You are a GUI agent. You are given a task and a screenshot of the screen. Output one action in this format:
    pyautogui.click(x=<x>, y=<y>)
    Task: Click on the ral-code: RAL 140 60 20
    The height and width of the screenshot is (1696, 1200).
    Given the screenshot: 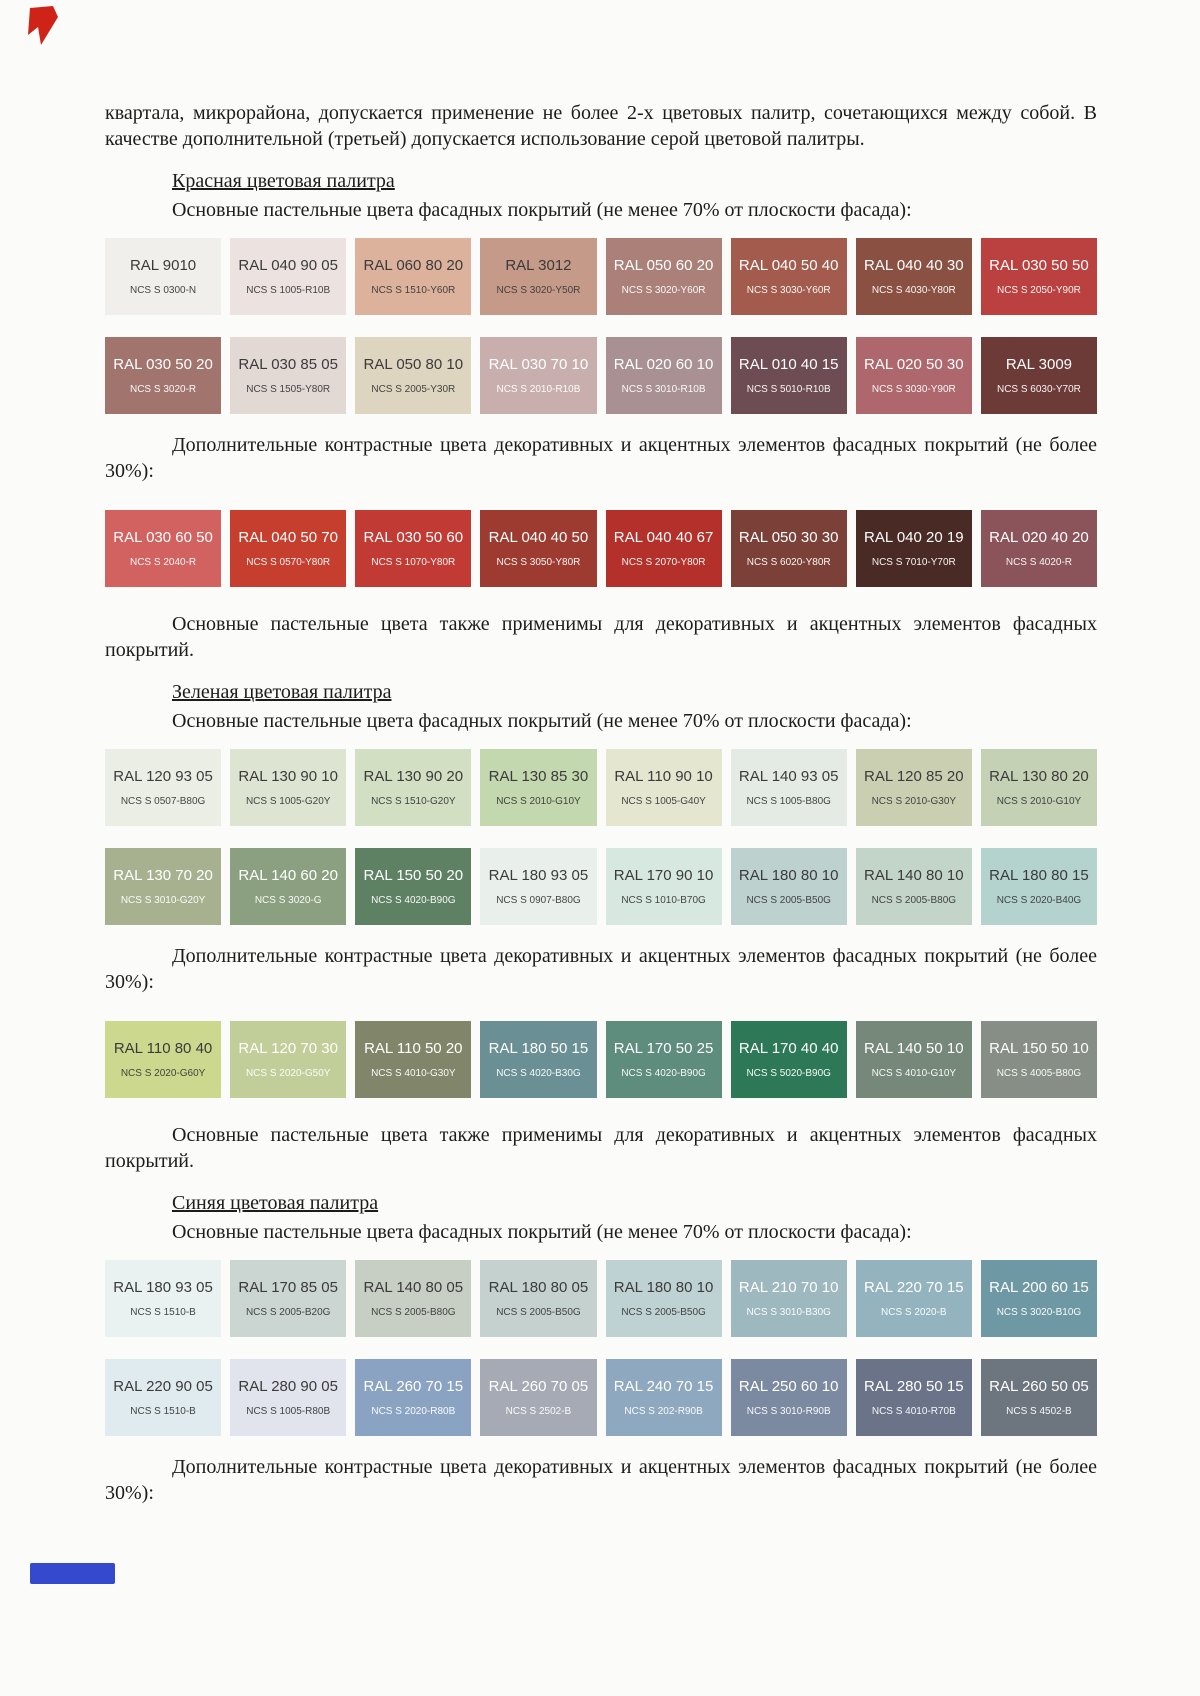 What is the action you would take?
    pyautogui.click(x=288, y=875)
    